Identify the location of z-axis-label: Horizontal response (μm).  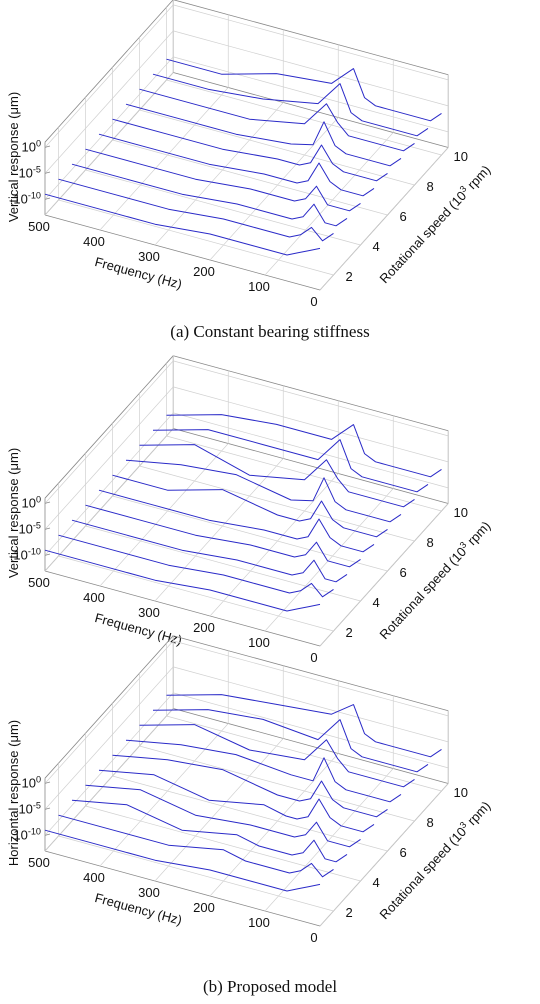
(13, 793).